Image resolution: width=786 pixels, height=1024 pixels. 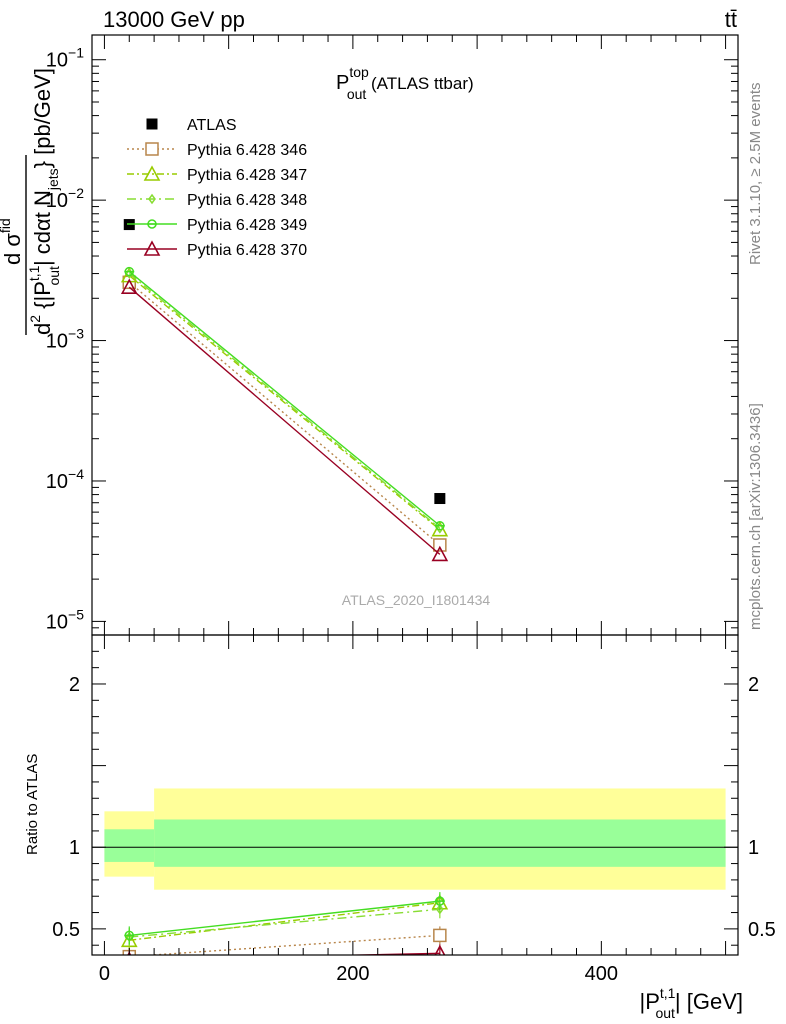 What do you see at coordinates (247, 225) in the screenshot?
I see `legend-label-3: Pythia 6.428 349` at bounding box center [247, 225].